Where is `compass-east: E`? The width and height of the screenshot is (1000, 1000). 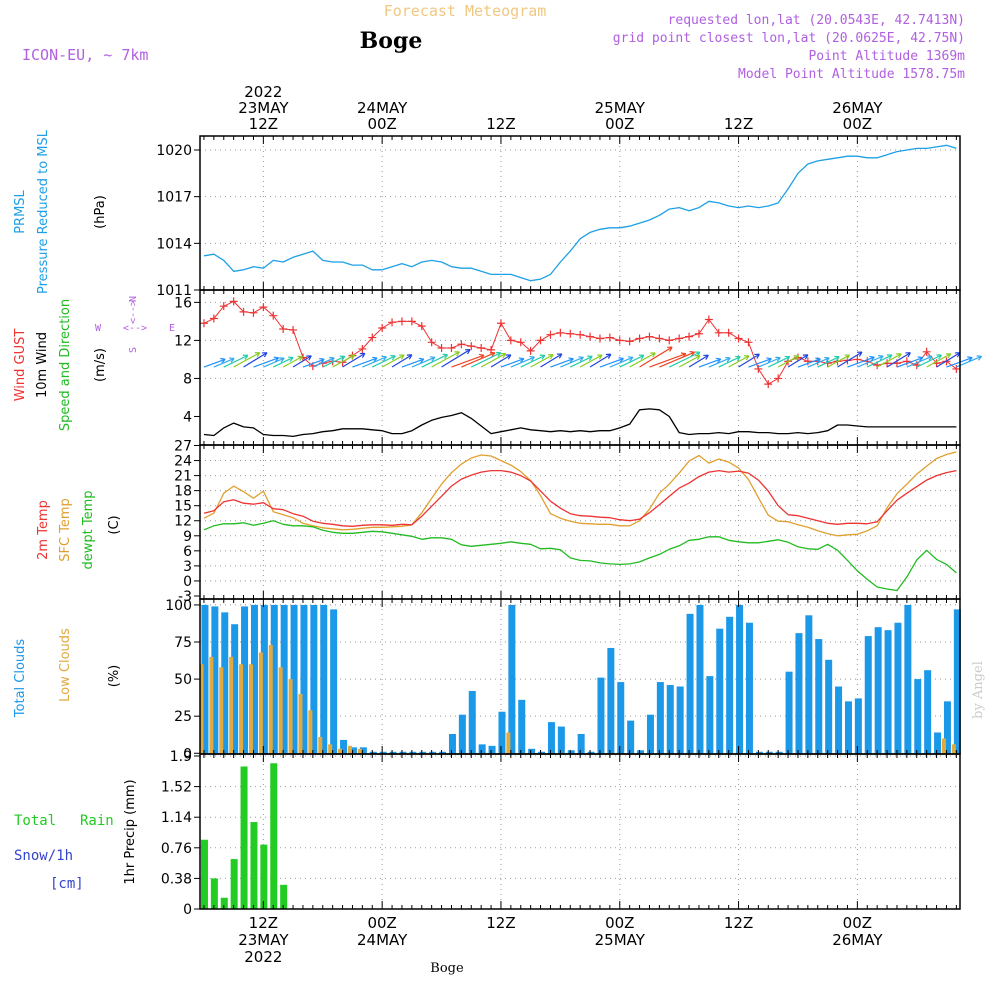
compass-east: E is located at coordinates (172, 328).